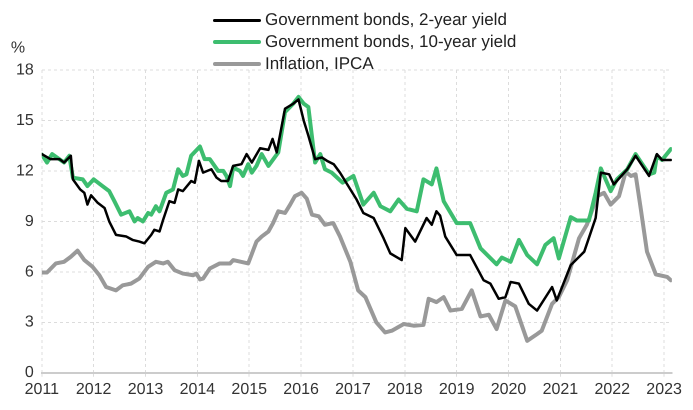 This screenshot has height=410, width=693. What do you see at coordinates (29, 271) in the screenshot?
I see `y-tick-label: 6` at bounding box center [29, 271].